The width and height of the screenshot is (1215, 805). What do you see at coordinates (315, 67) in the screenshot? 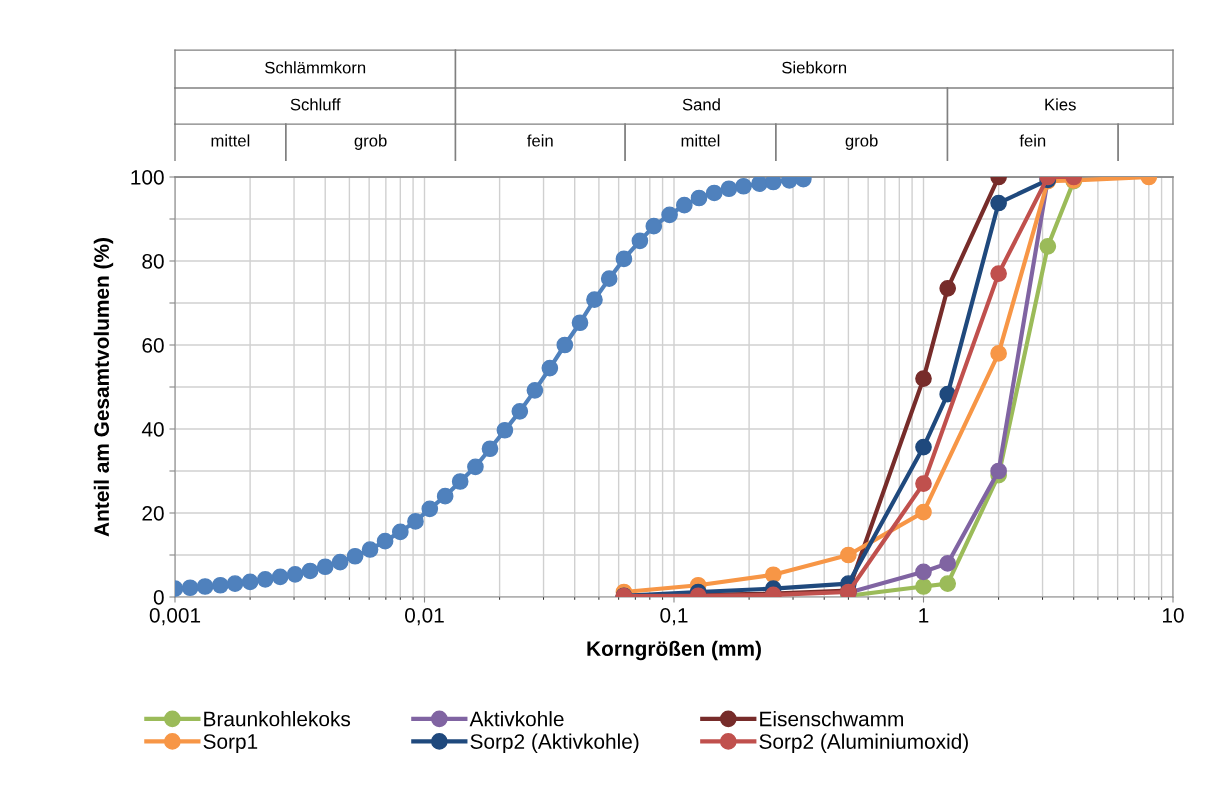
I see `text: Schlämmkorn` at bounding box center [315, 67].